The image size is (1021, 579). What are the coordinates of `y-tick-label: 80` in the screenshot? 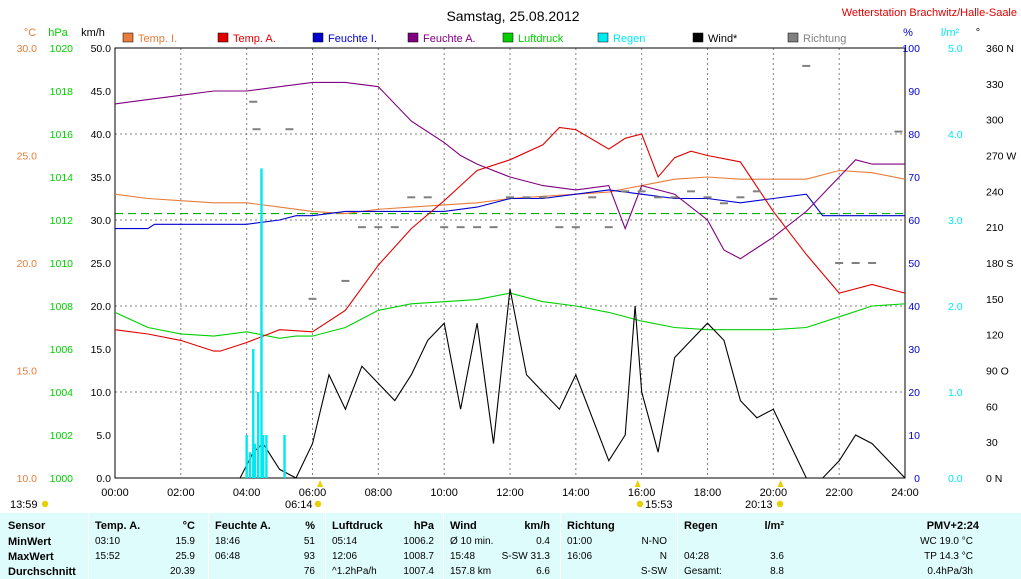 It's located at (914, 135).